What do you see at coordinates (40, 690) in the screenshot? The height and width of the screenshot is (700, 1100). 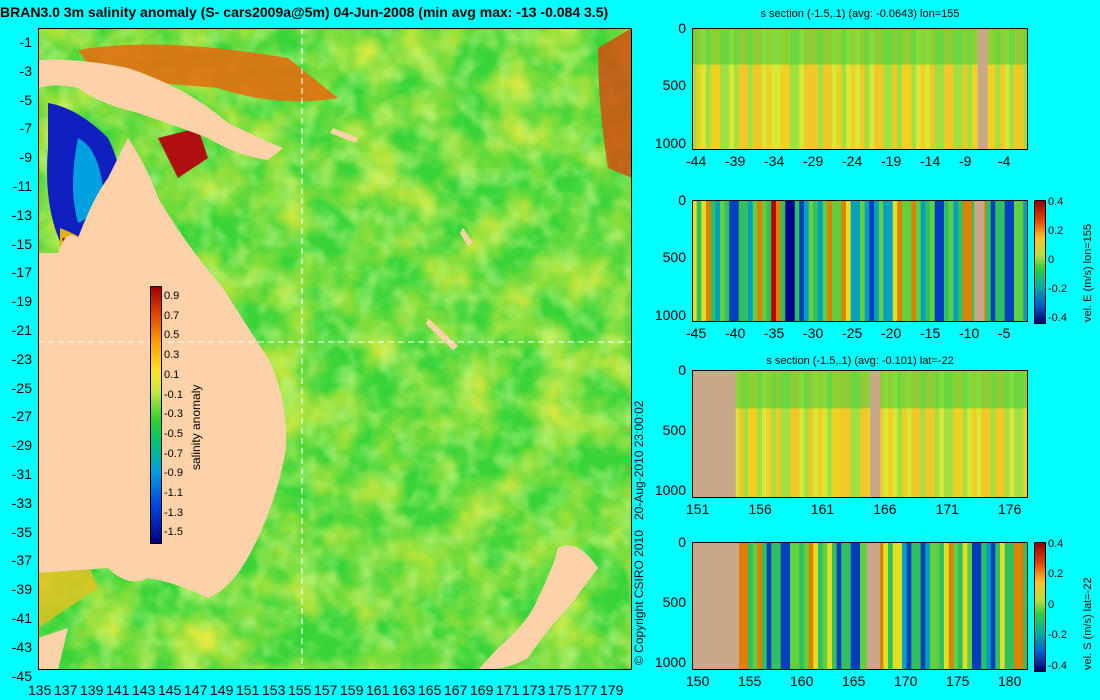 I see `lon-tick-label: 135` at bounding box center [40, 690].